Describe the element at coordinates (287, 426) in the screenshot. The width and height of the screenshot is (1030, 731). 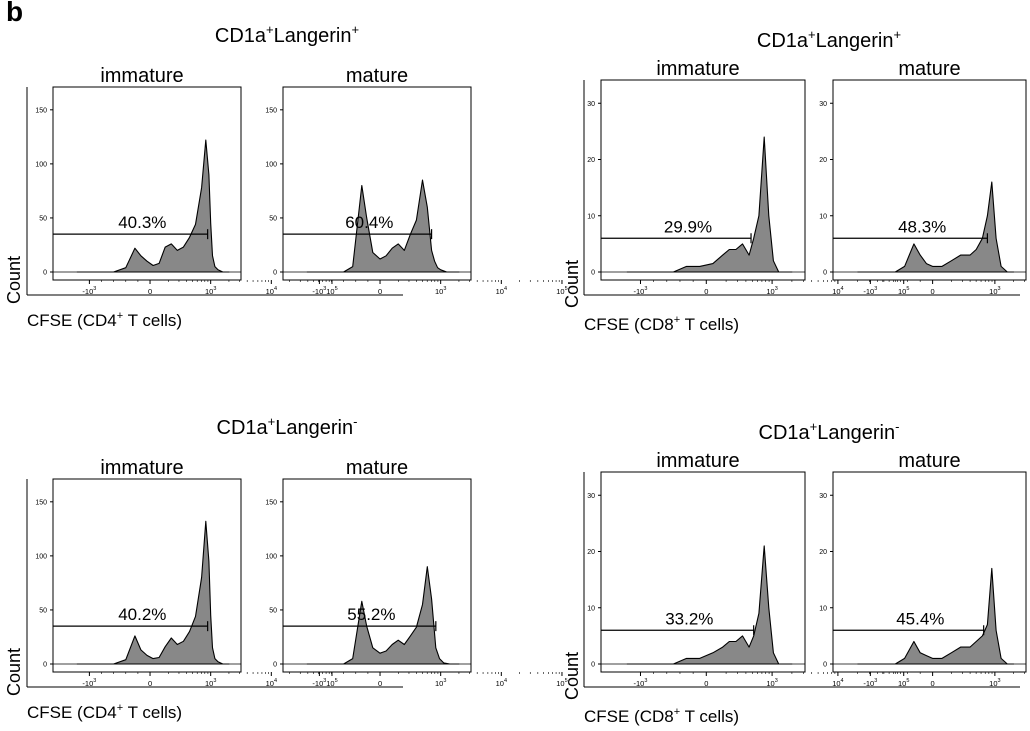
I see `chart-title: CD1a+Langerin-` at that location.